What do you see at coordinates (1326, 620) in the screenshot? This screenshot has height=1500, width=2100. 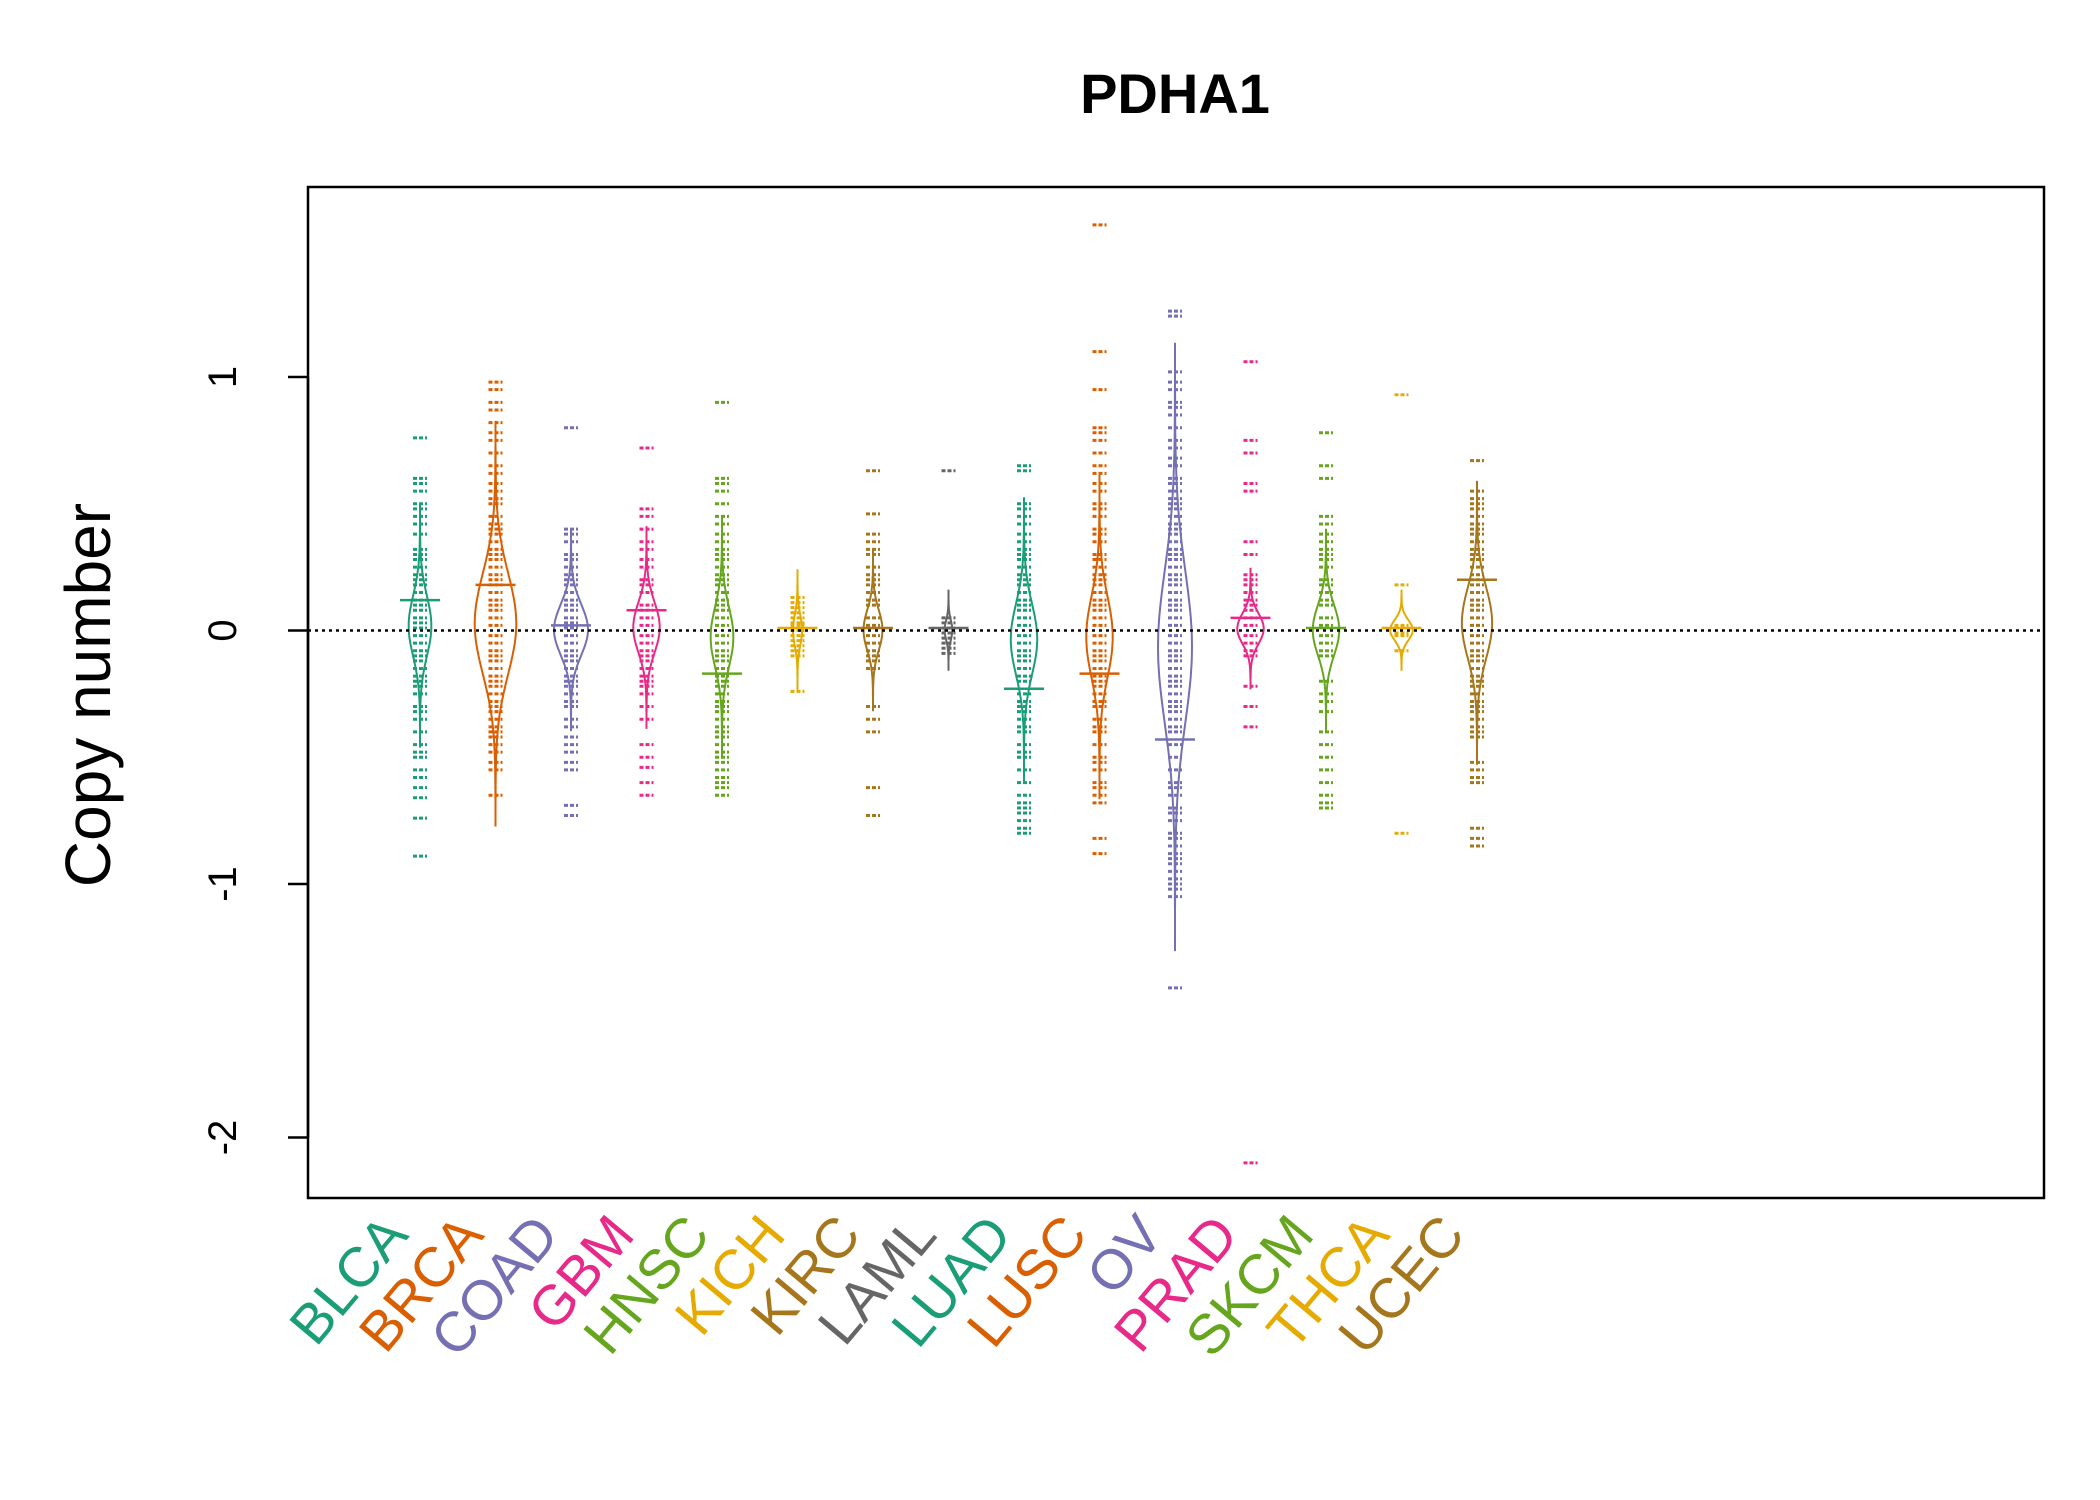 I see `bean-skcm` at bounding box center [1326, 620].